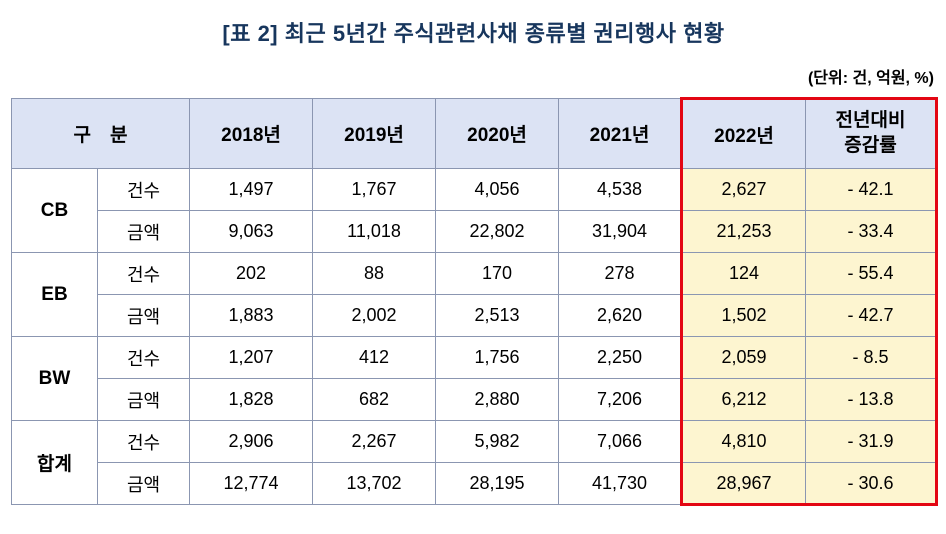 Image resolution: width=946 pixels, height=534 pixels. I want to click on cell-value: 7,066, so click(620, 441).